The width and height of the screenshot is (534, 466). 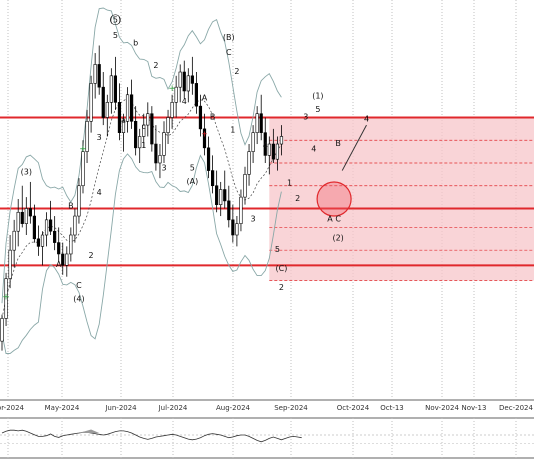 I want to click on wave-label: A, so click(x=59, y=264).